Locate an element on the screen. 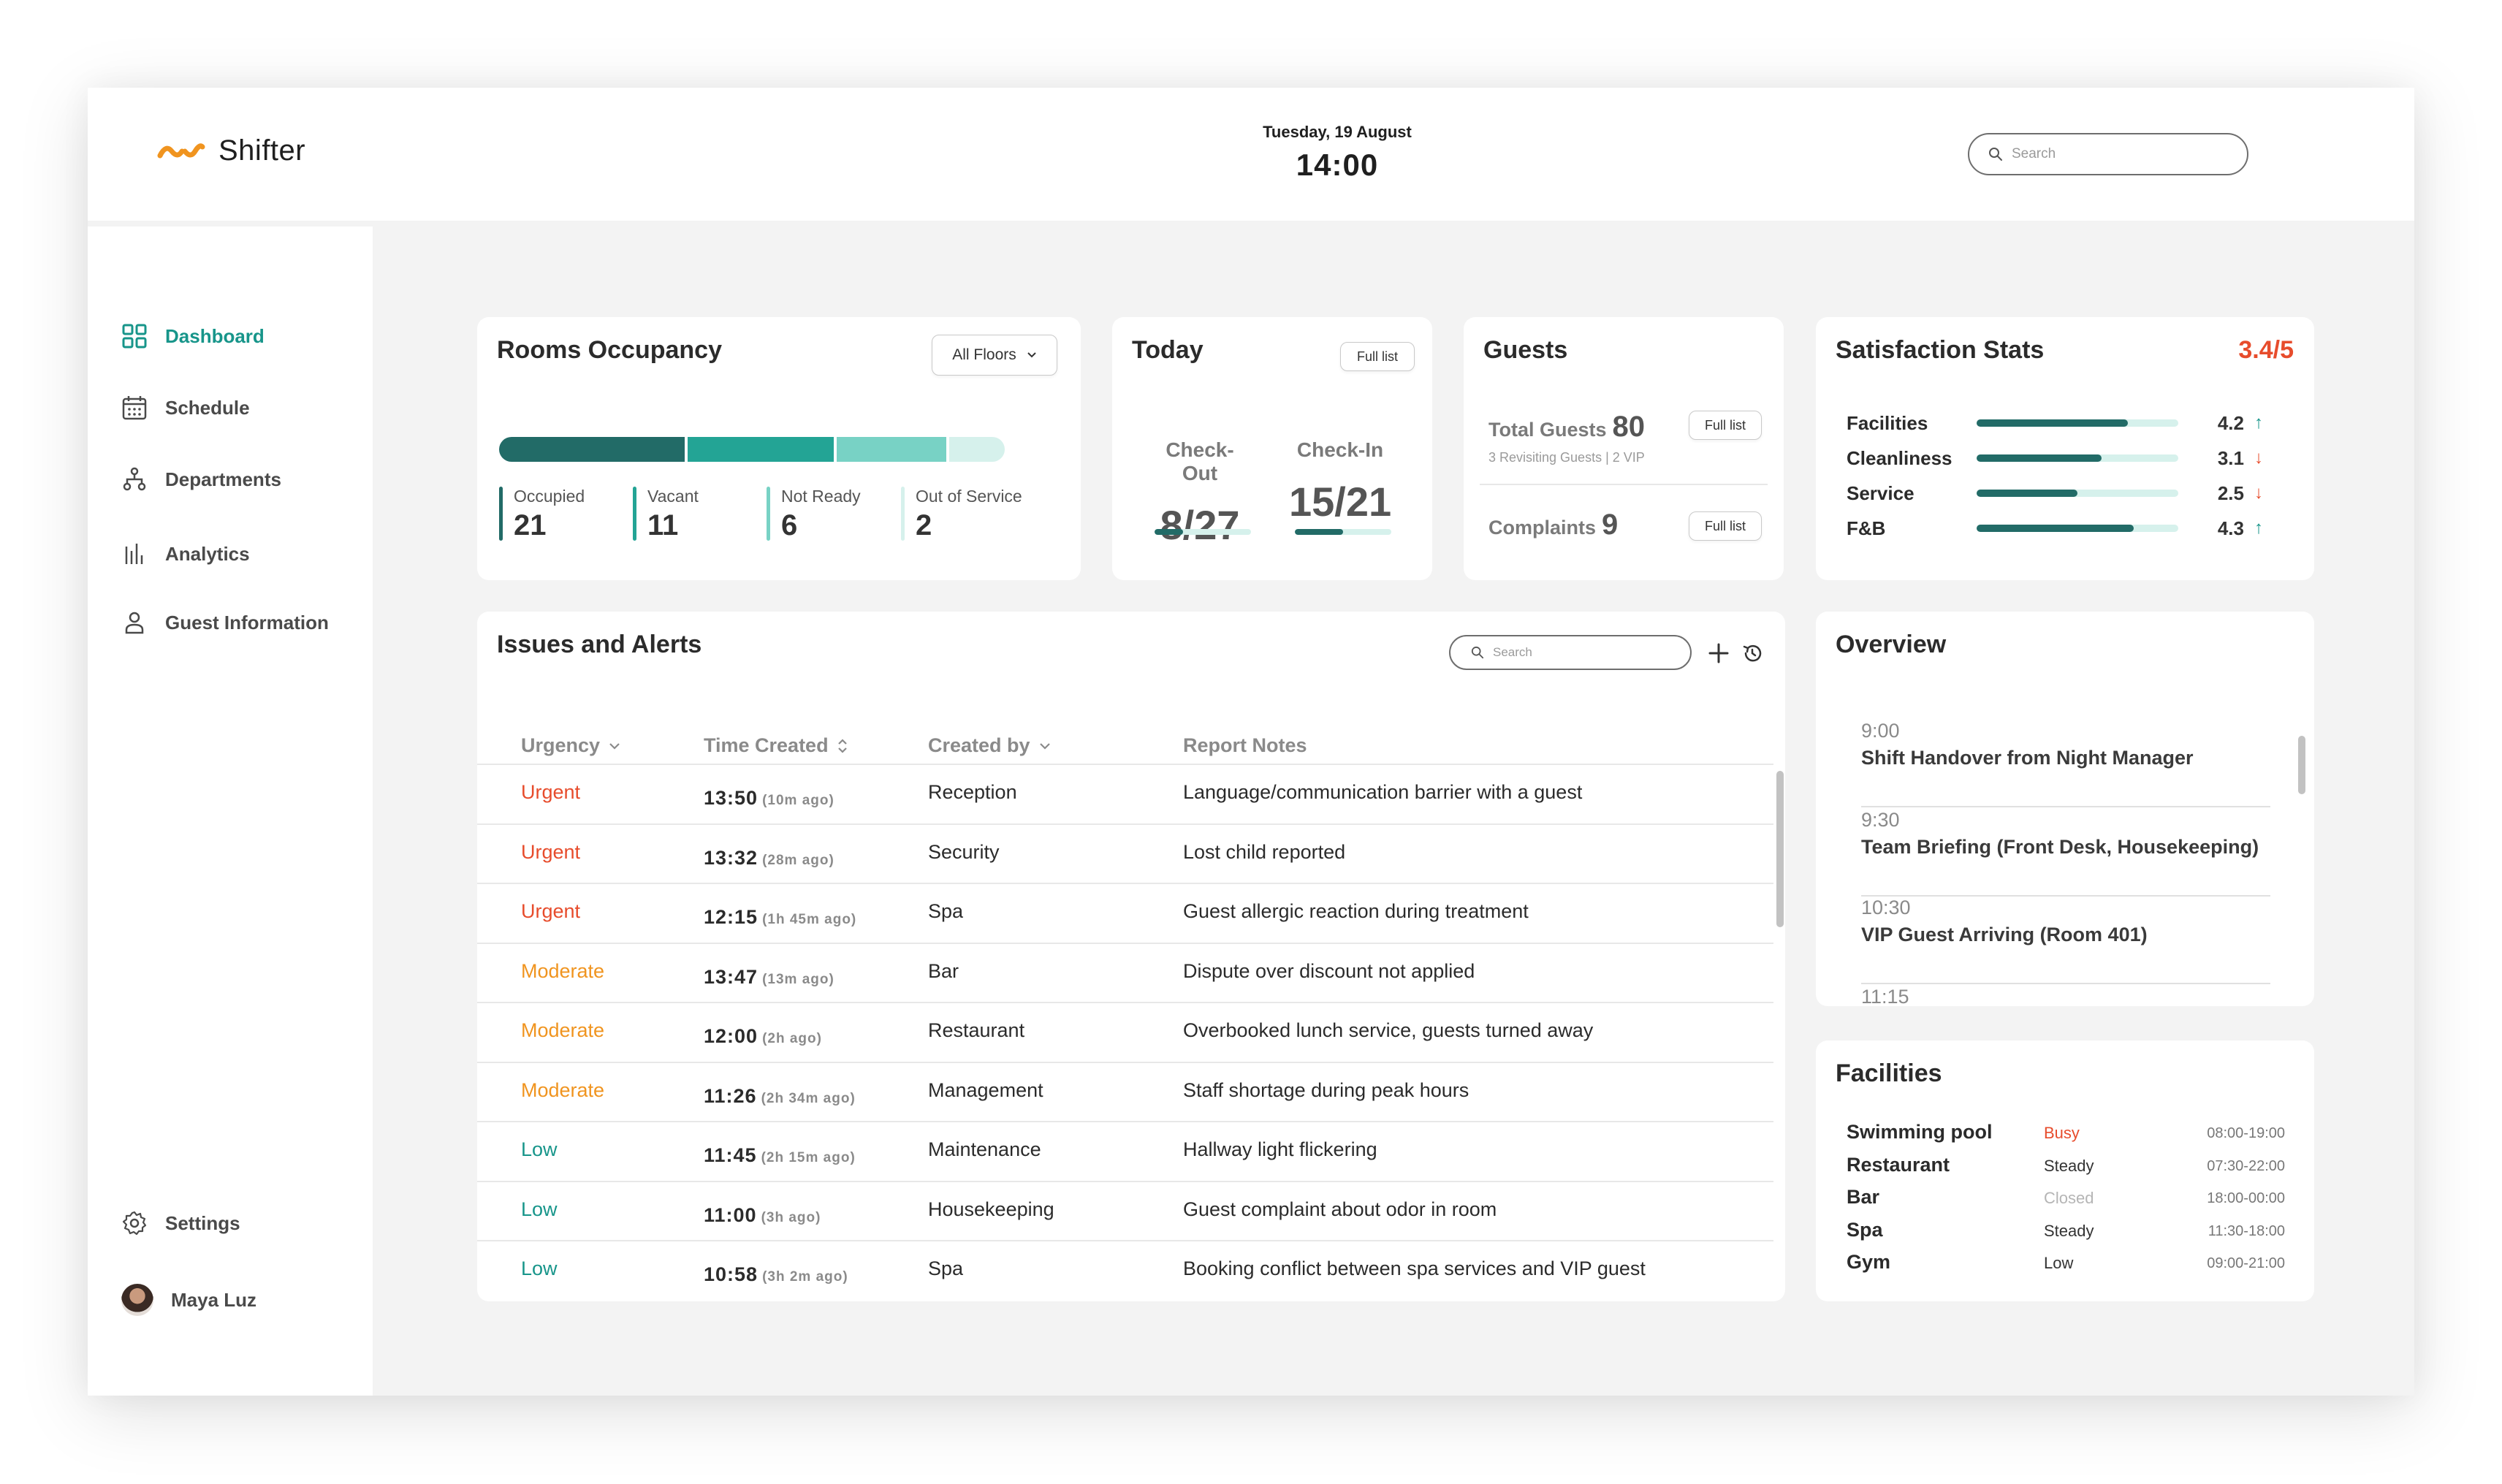 The height and width of the screenshot is (1484, 2502). facility-hours: 07:30-22:00 is located at coordinates (2246, 1165).